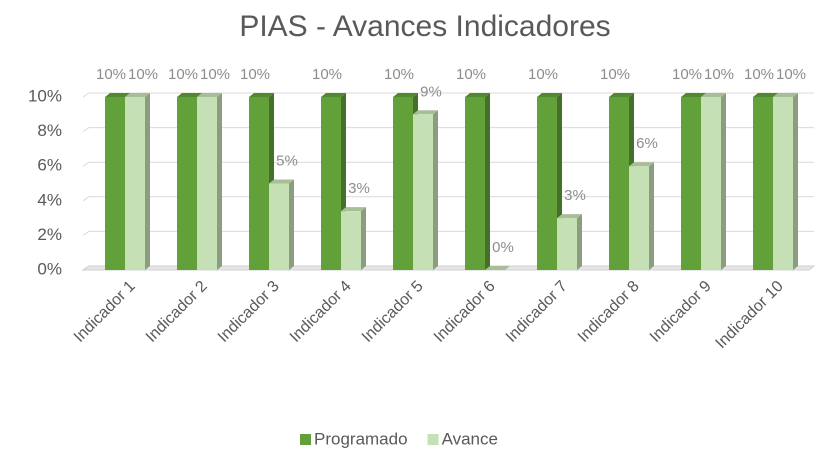 This screenshot has height=461, width=831. Describe the element at coordinates (431, 91) in the screenshot. I see `data-label: 9%` at that location.